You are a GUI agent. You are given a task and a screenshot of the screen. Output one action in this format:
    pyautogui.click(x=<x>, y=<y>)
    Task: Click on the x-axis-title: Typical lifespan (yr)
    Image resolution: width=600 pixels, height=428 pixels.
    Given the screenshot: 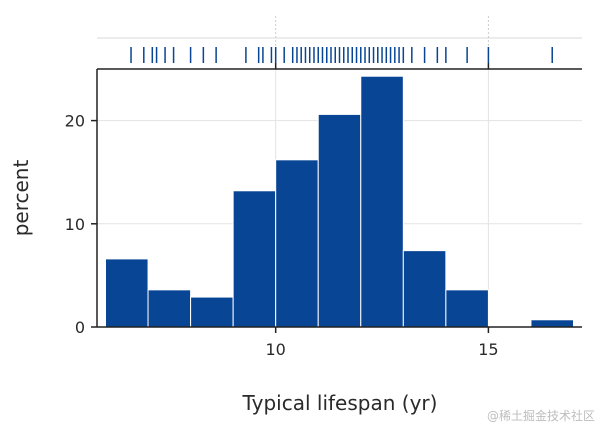 What is the action you would take?
    pyautogui.click(x=340, y=403)
    